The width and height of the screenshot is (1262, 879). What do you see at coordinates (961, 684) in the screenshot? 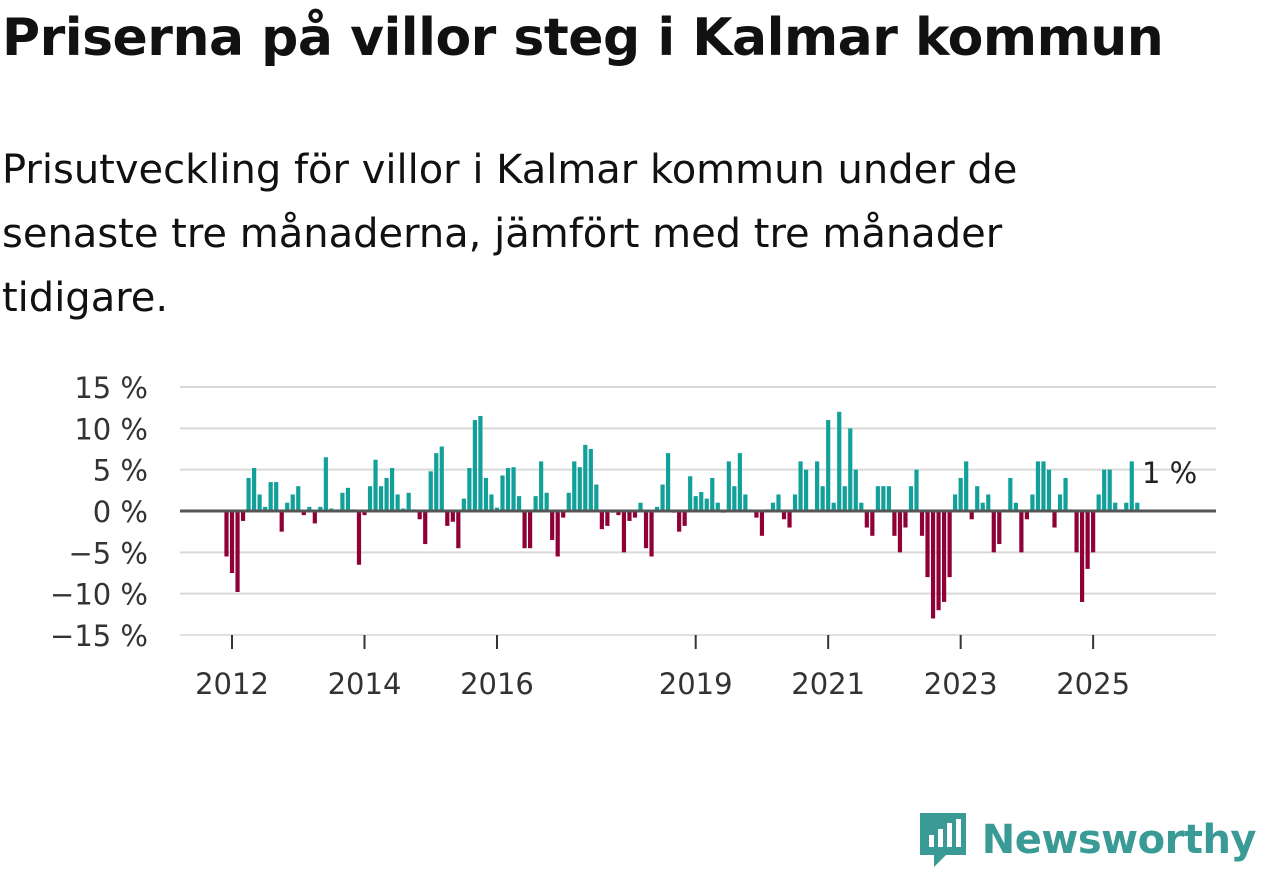
I see `x-tick-label: 2023` at bounding box center [961, 684].